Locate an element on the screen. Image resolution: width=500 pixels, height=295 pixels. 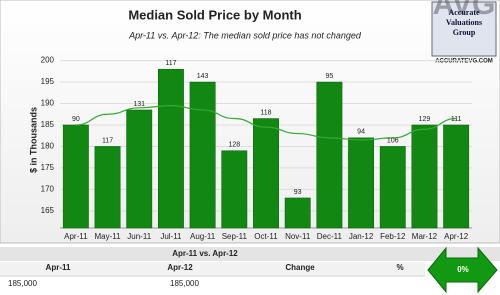
logo-box is located at coordinates (464, 29).